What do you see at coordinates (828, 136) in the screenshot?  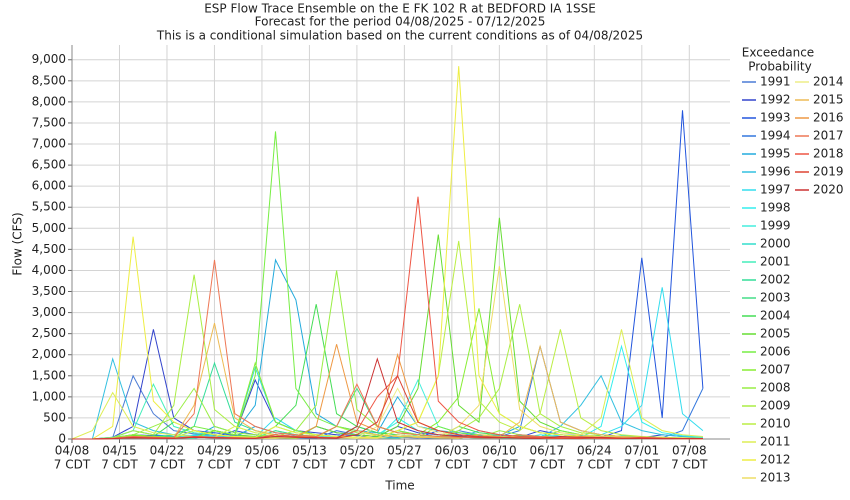 I see `legend-label: 2017` at bounding box center [828, 136].